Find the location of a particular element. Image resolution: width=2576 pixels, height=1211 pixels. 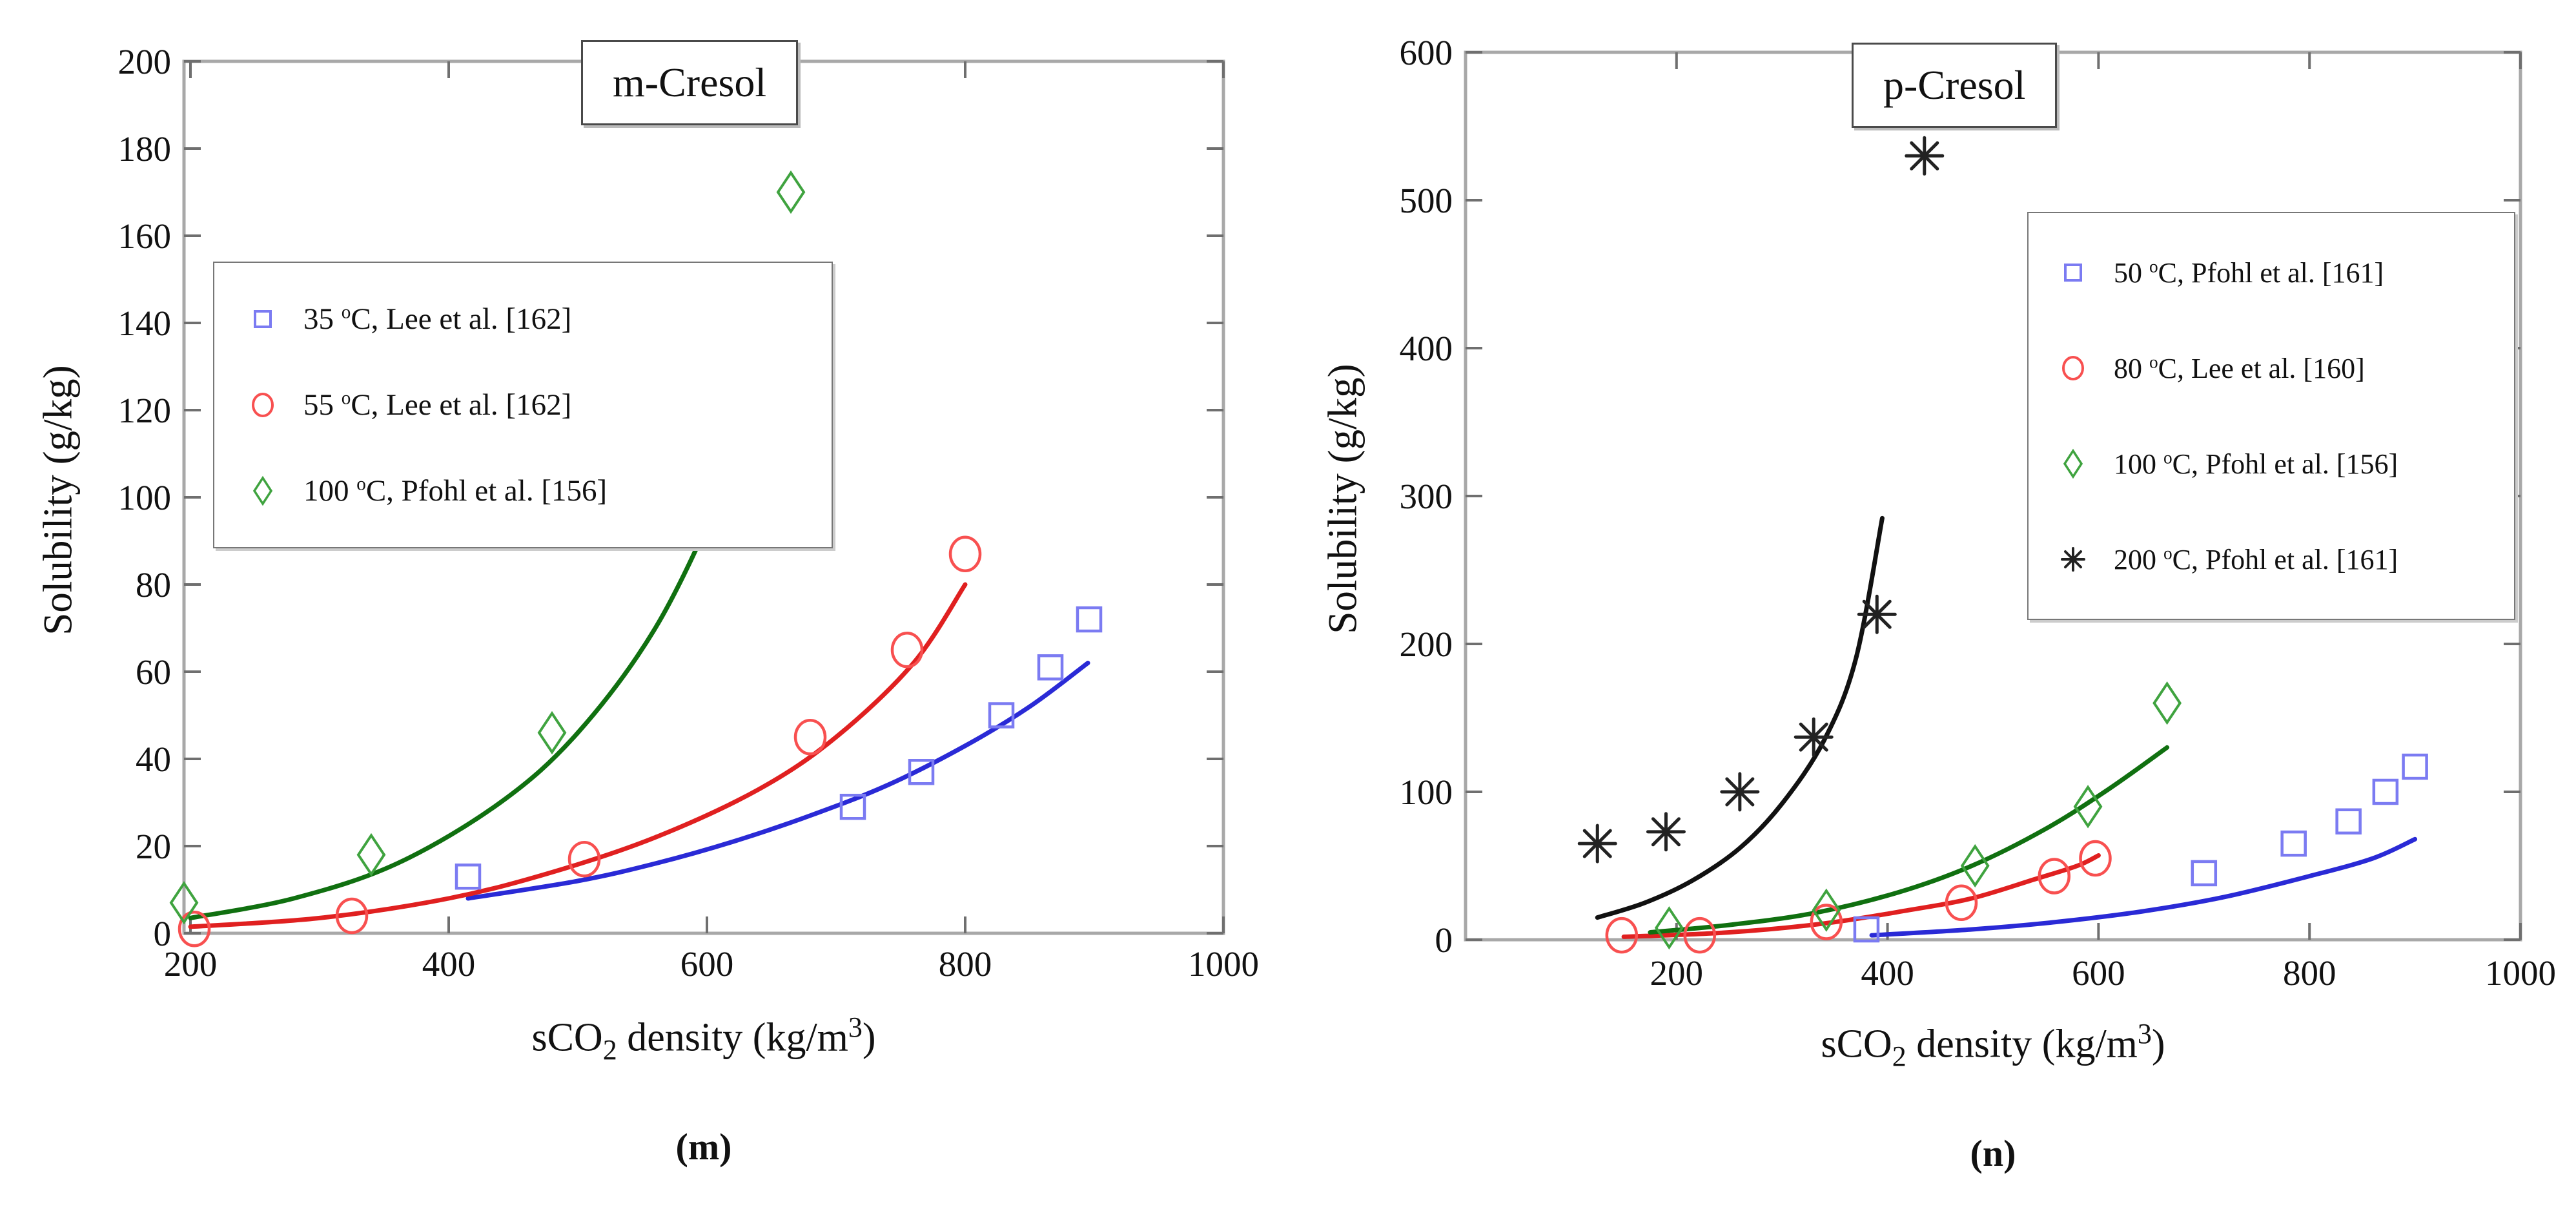

legend-label: 35 oC, Lee et al. [162] is located at coordinates (437, 319).